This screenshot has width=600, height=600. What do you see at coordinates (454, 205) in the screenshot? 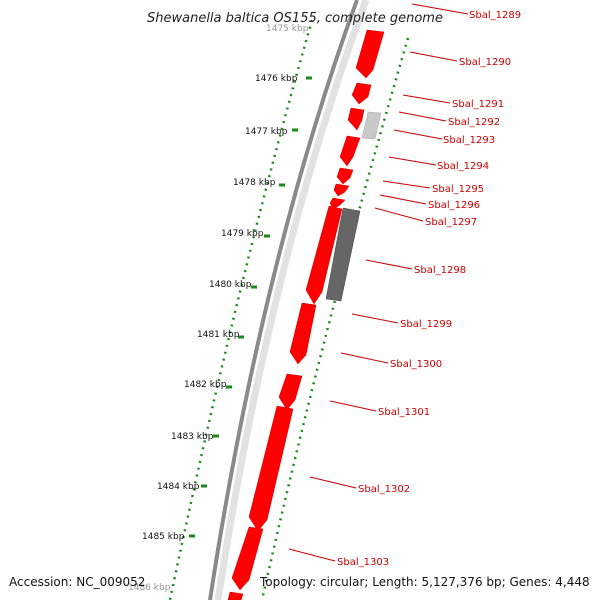
I see `gene-label: Sbal_1296` at bounding box center [454, 205].